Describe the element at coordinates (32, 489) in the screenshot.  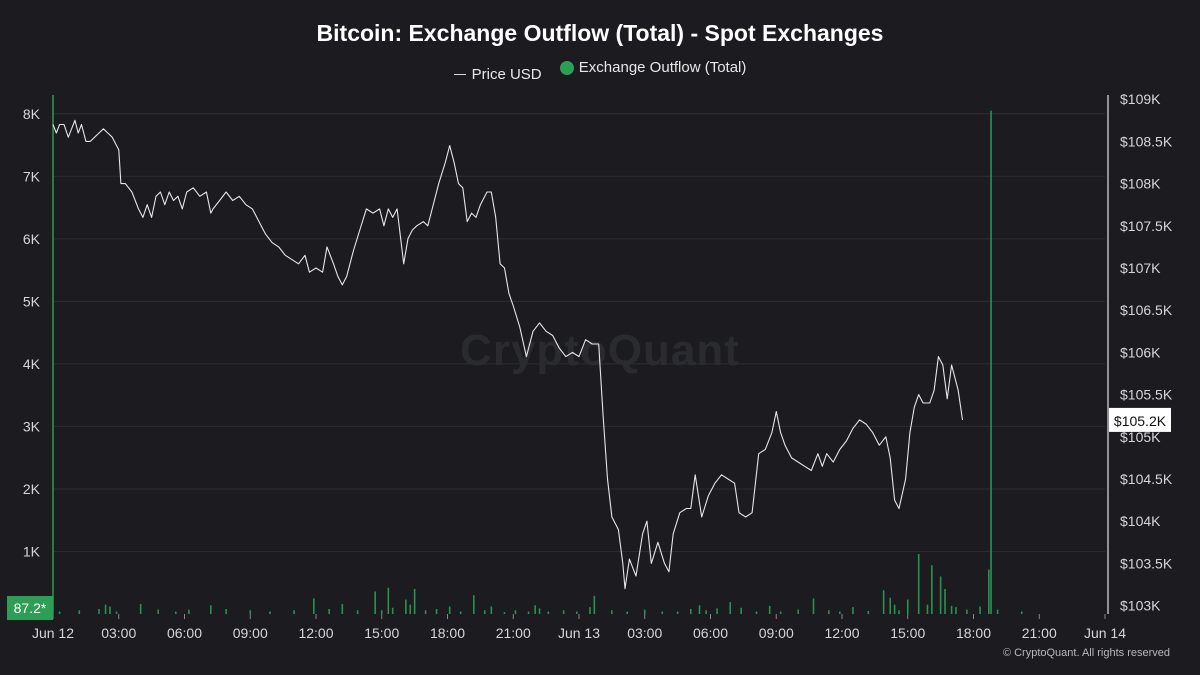
I see `y-left-tick-label: 2K` at that location.